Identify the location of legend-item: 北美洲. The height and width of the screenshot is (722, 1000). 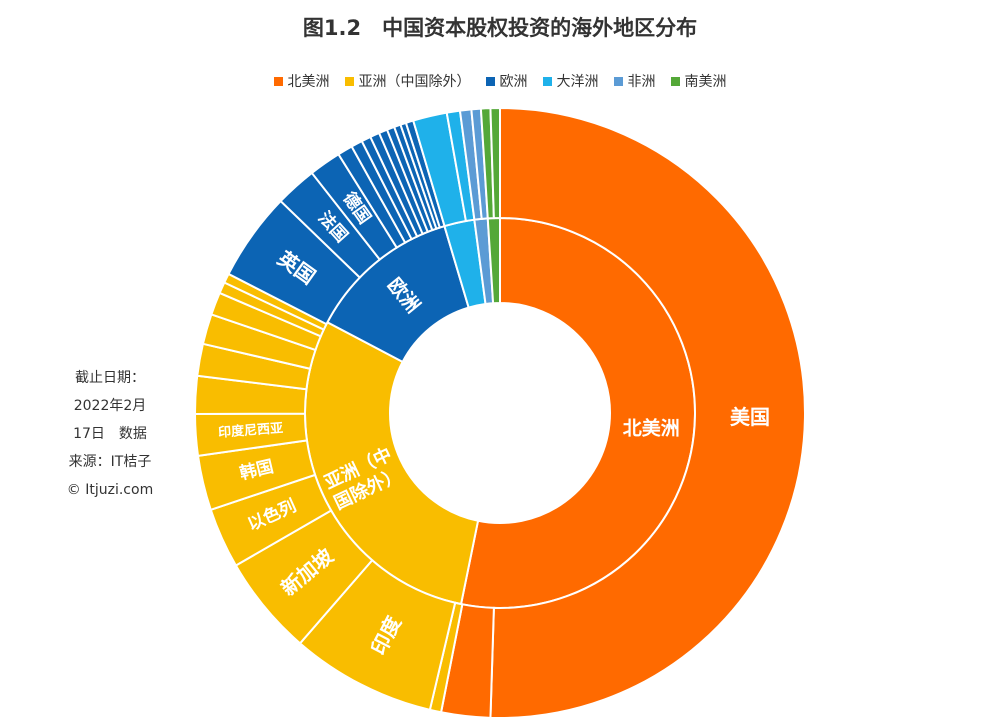
(301, 81).